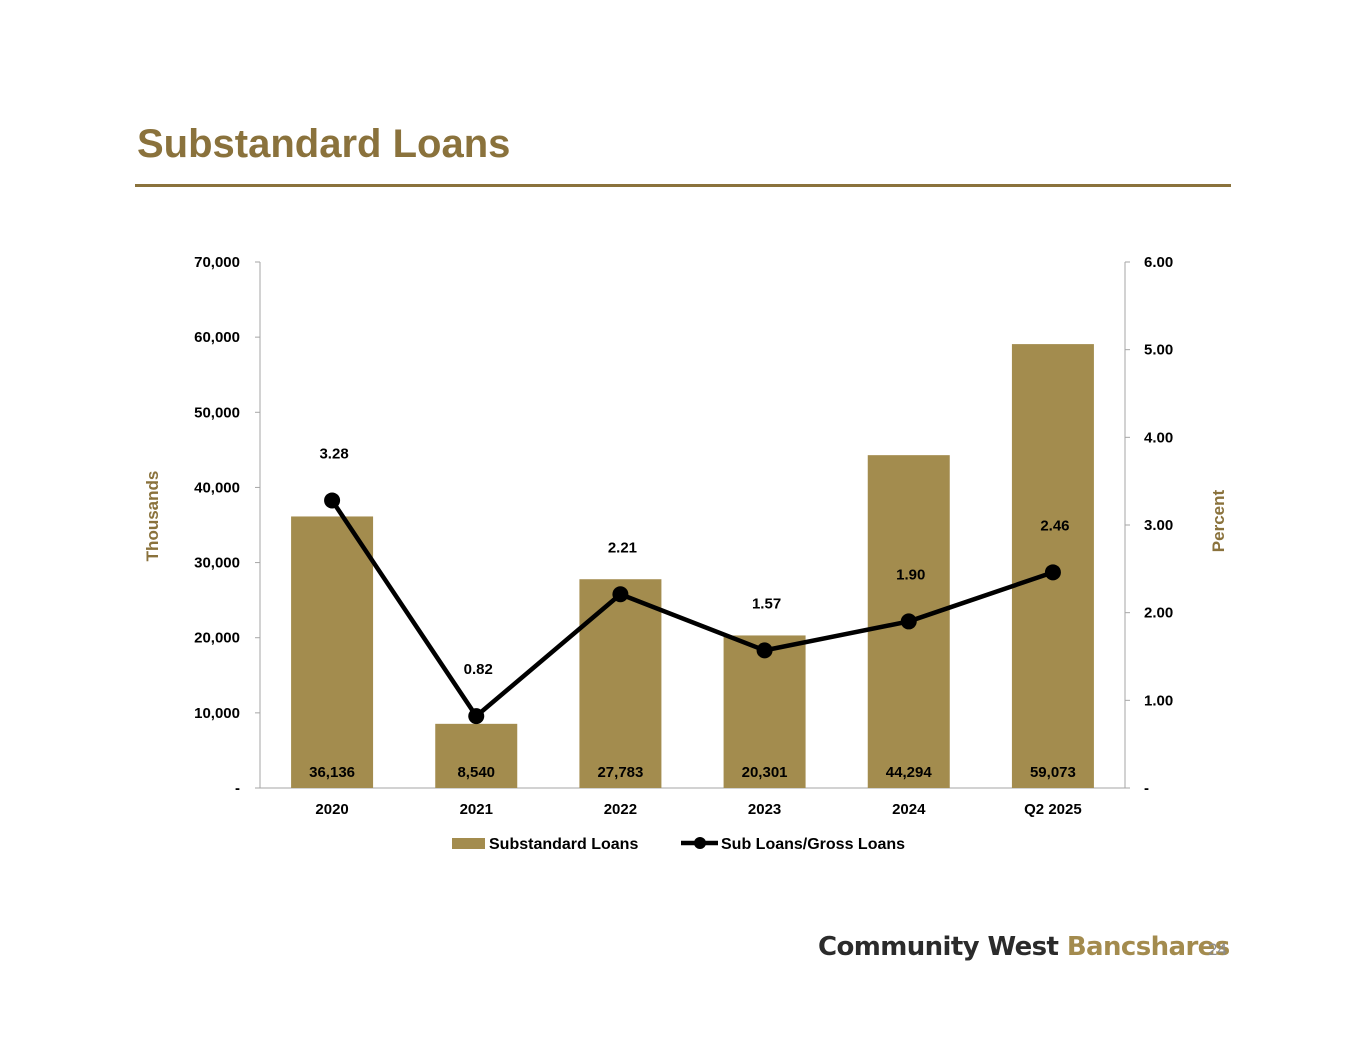  Describe the element at coordinates (217, 563) in the screenshot. I see `y-tick-label-left: 30,000` at that location.